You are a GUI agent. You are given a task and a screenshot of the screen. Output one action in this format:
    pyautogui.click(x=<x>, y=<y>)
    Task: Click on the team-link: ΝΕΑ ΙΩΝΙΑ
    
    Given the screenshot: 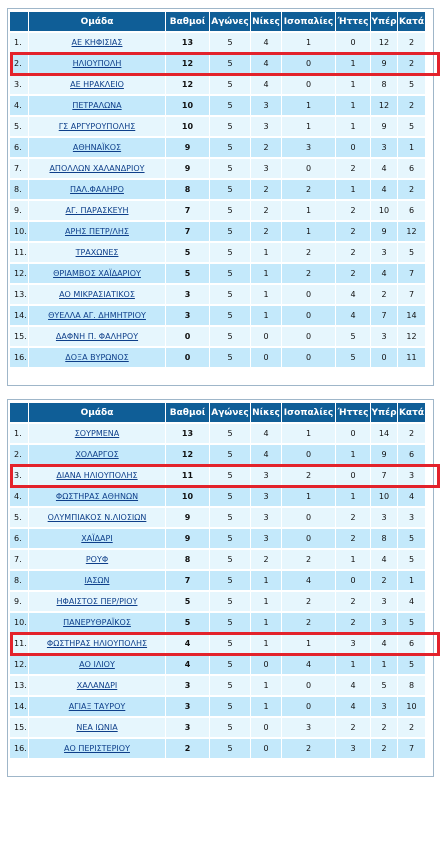 What is the action you would take?
    pyautogui.click(x=97, y=727)
    